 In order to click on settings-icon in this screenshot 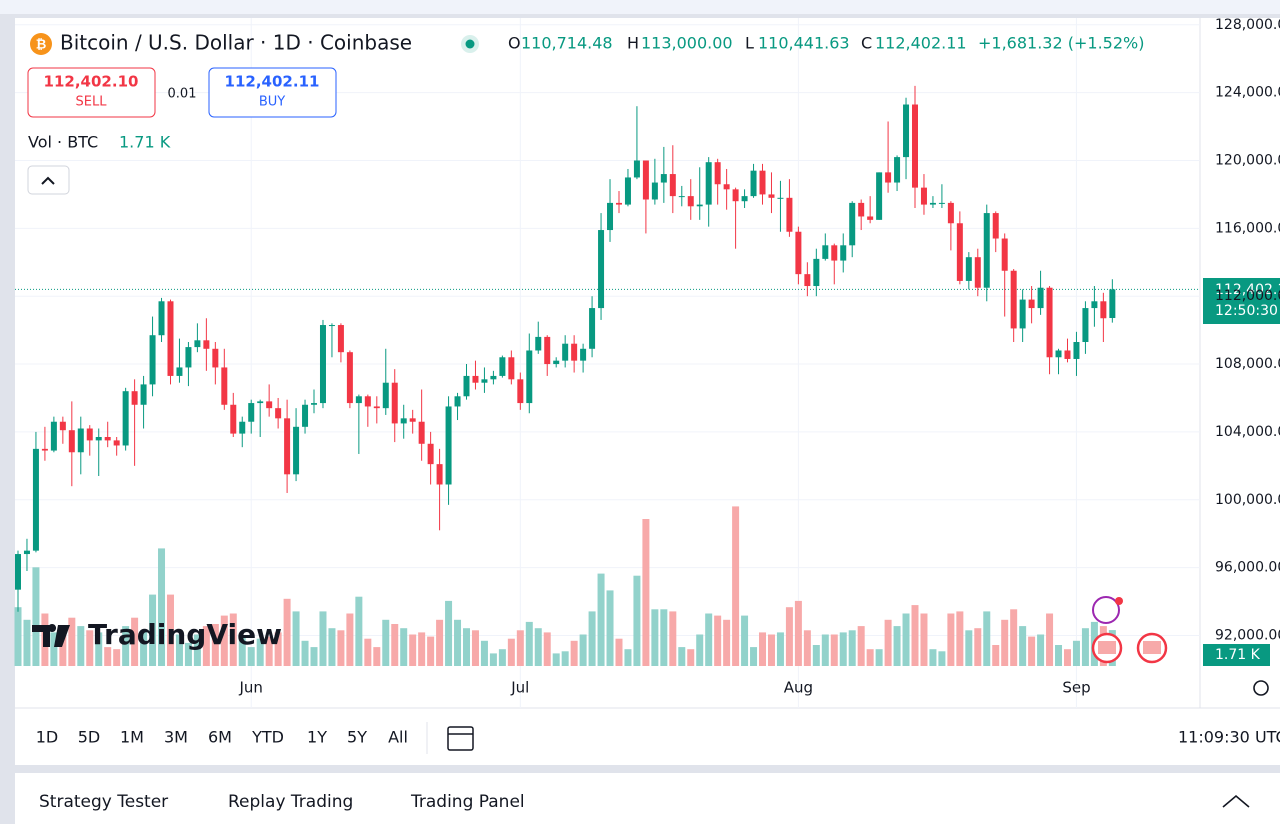, I will do `click(1261, 688)`.